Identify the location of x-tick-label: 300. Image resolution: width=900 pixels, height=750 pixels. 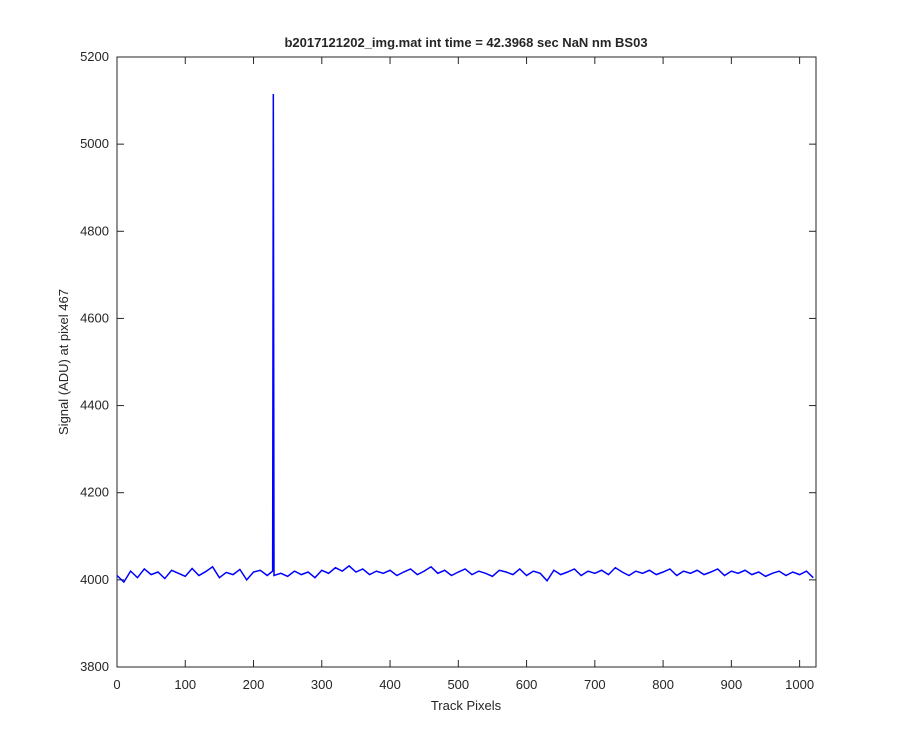
(322, 684).